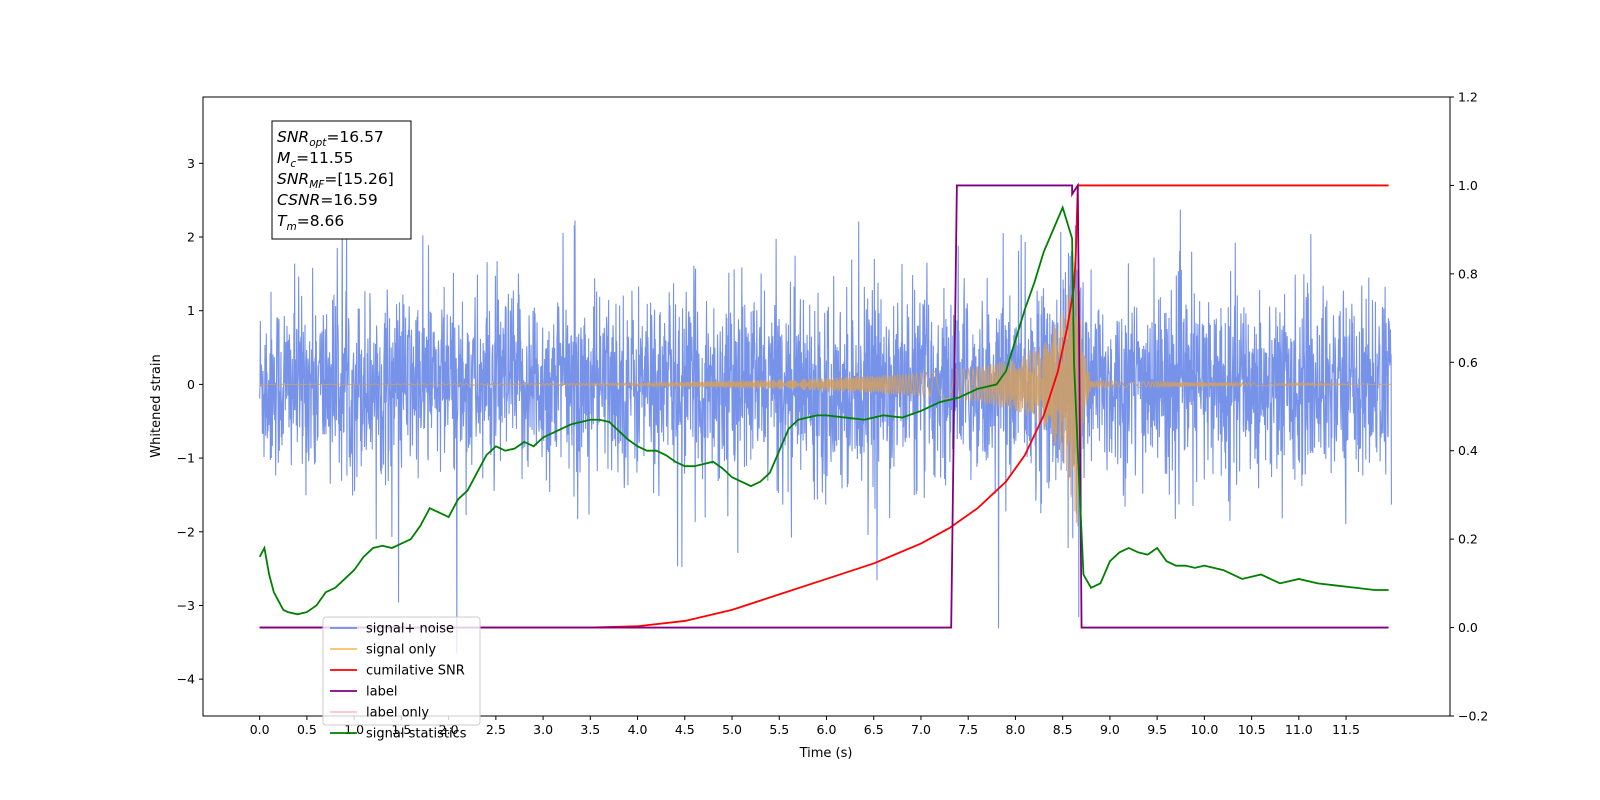 This screenshot has height=800, width=1600. What do you see at coordinates (1468, 185) in the screenshot?
I see `y2-tick-label: 1.0` at bounding box center [1468, 185].